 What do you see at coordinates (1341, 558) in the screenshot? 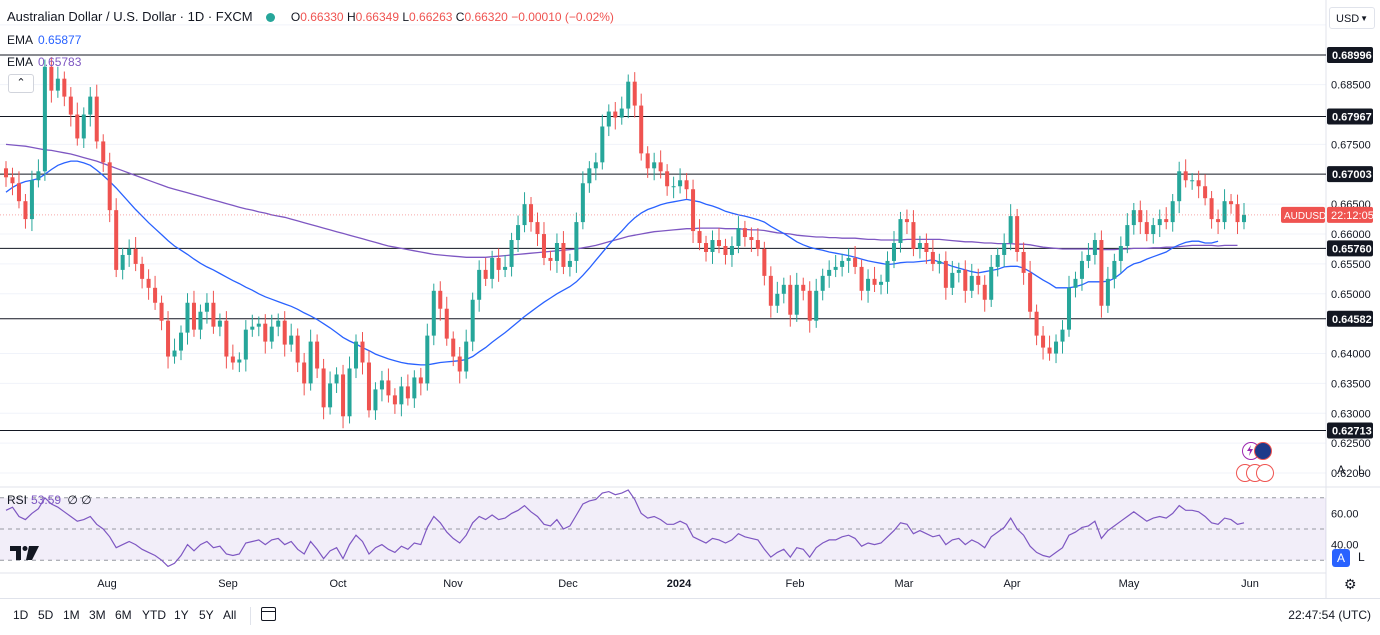
I see `rsi-auto-scale-button: A` at bounding box center [1341, 558].